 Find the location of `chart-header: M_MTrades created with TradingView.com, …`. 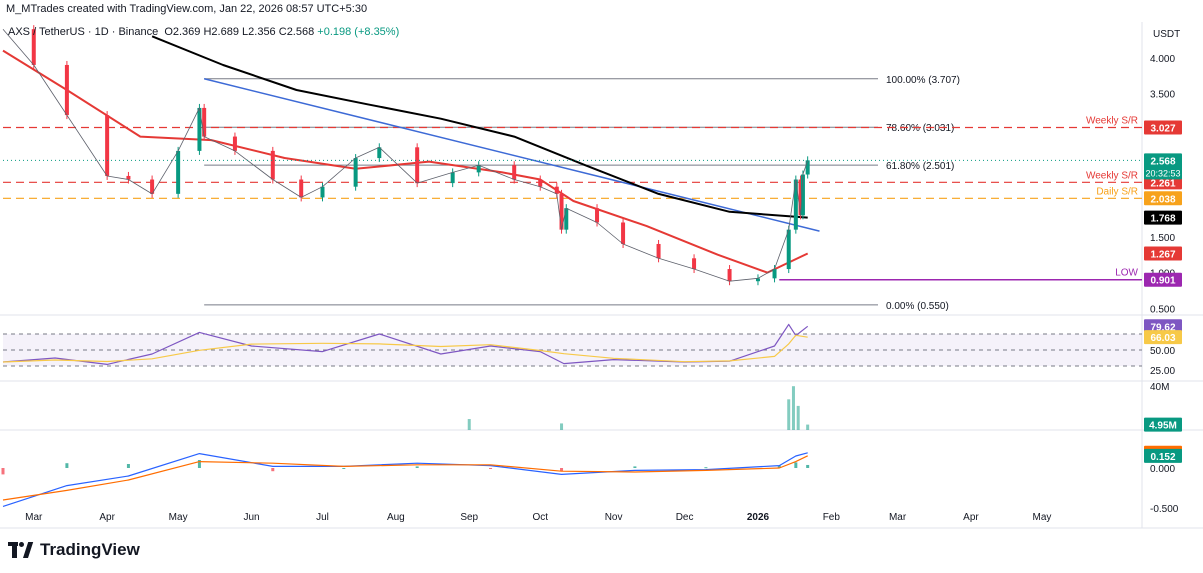

chart-header: M_MTrades created with TradingView.com, … is located at coordinates (187, 9).